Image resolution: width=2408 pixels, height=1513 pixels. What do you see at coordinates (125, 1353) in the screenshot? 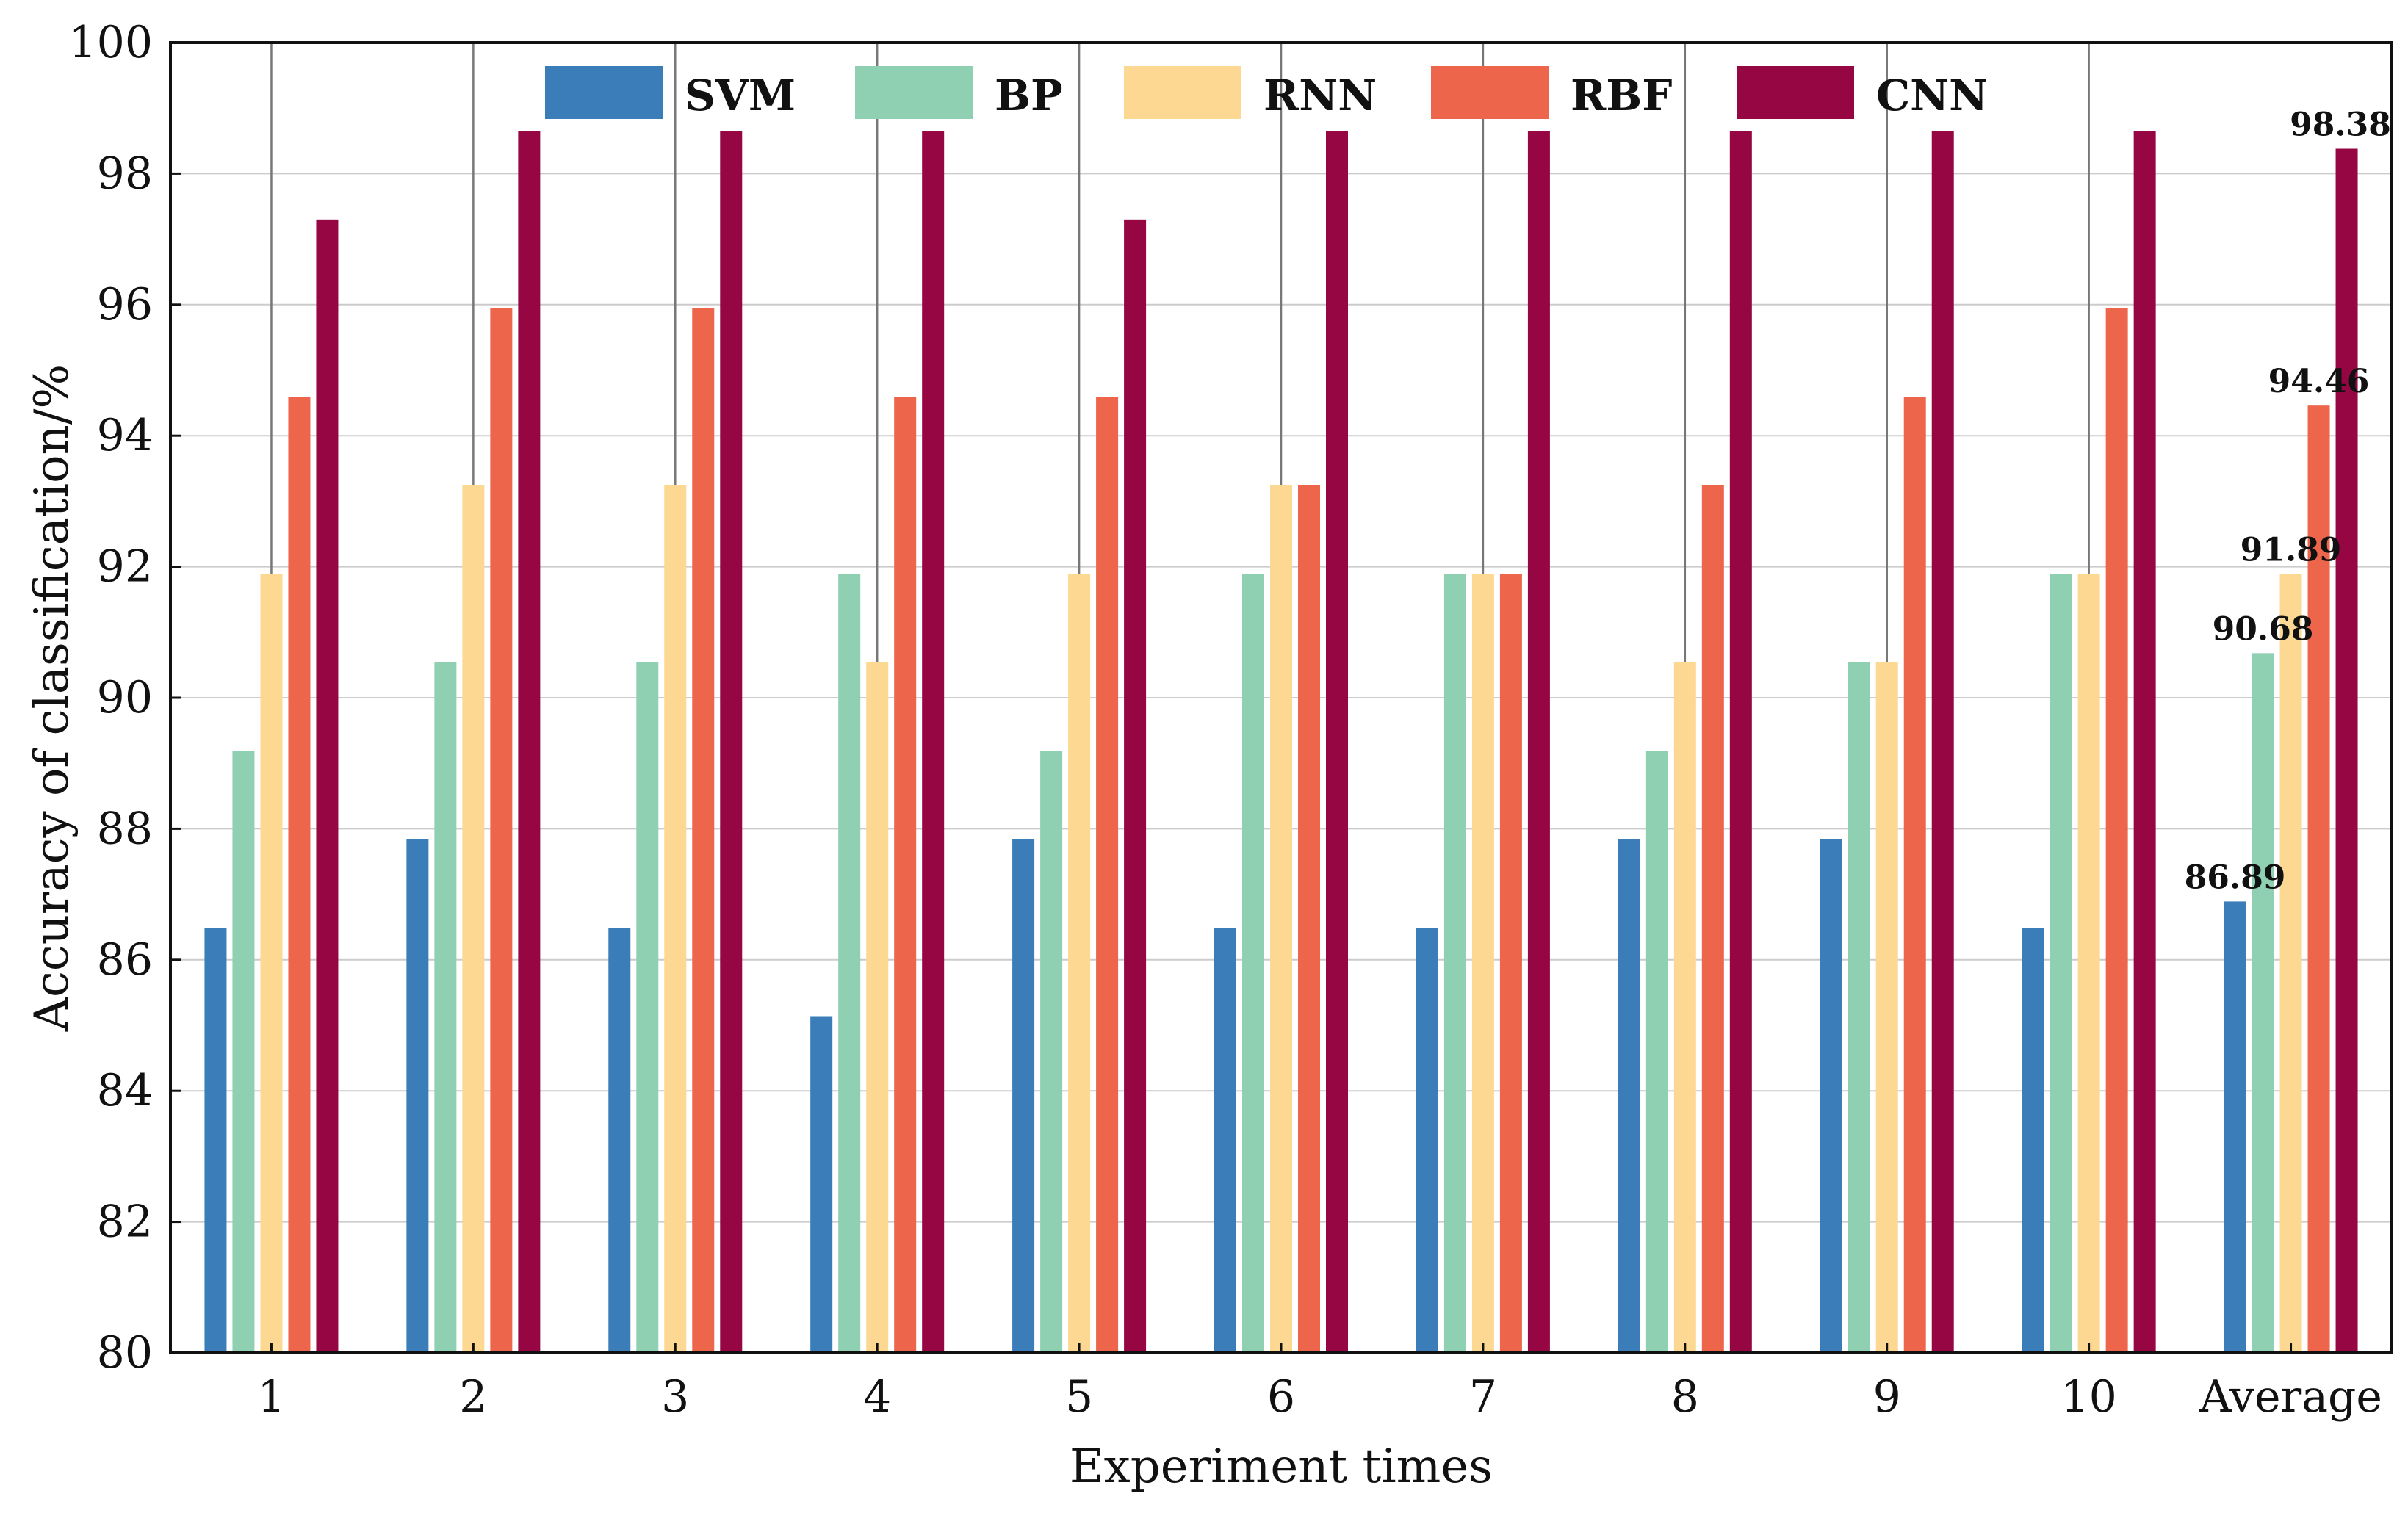
I see `y-tick-label: 80` at bounding box center [125, 1353].